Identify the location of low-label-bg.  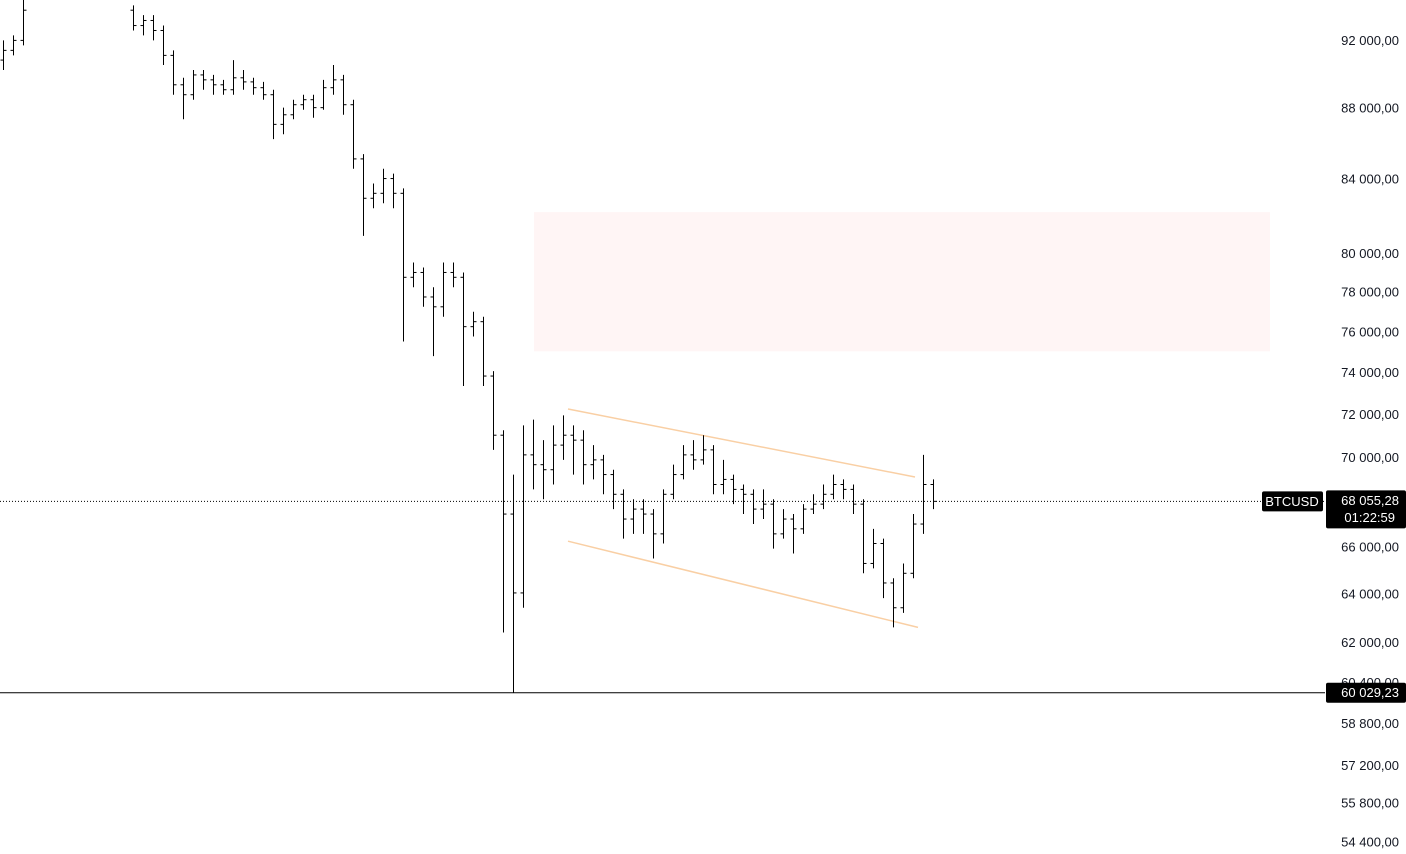
(1366, 692).